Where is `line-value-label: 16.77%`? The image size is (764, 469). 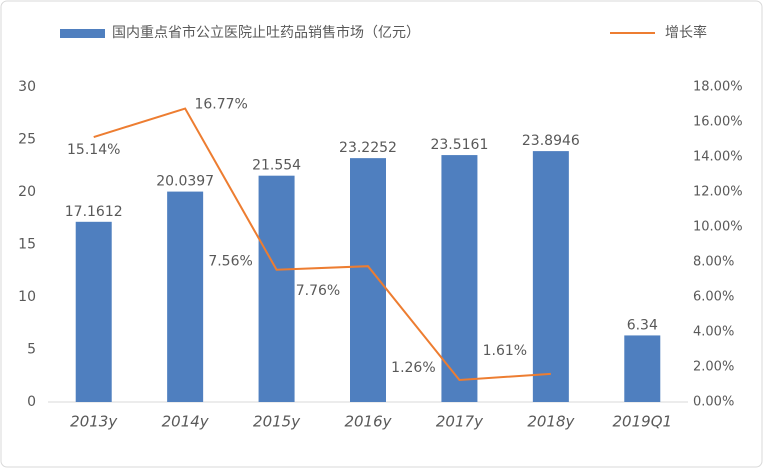
line-value-label: 16.77% is located at coordinates (220, 105).